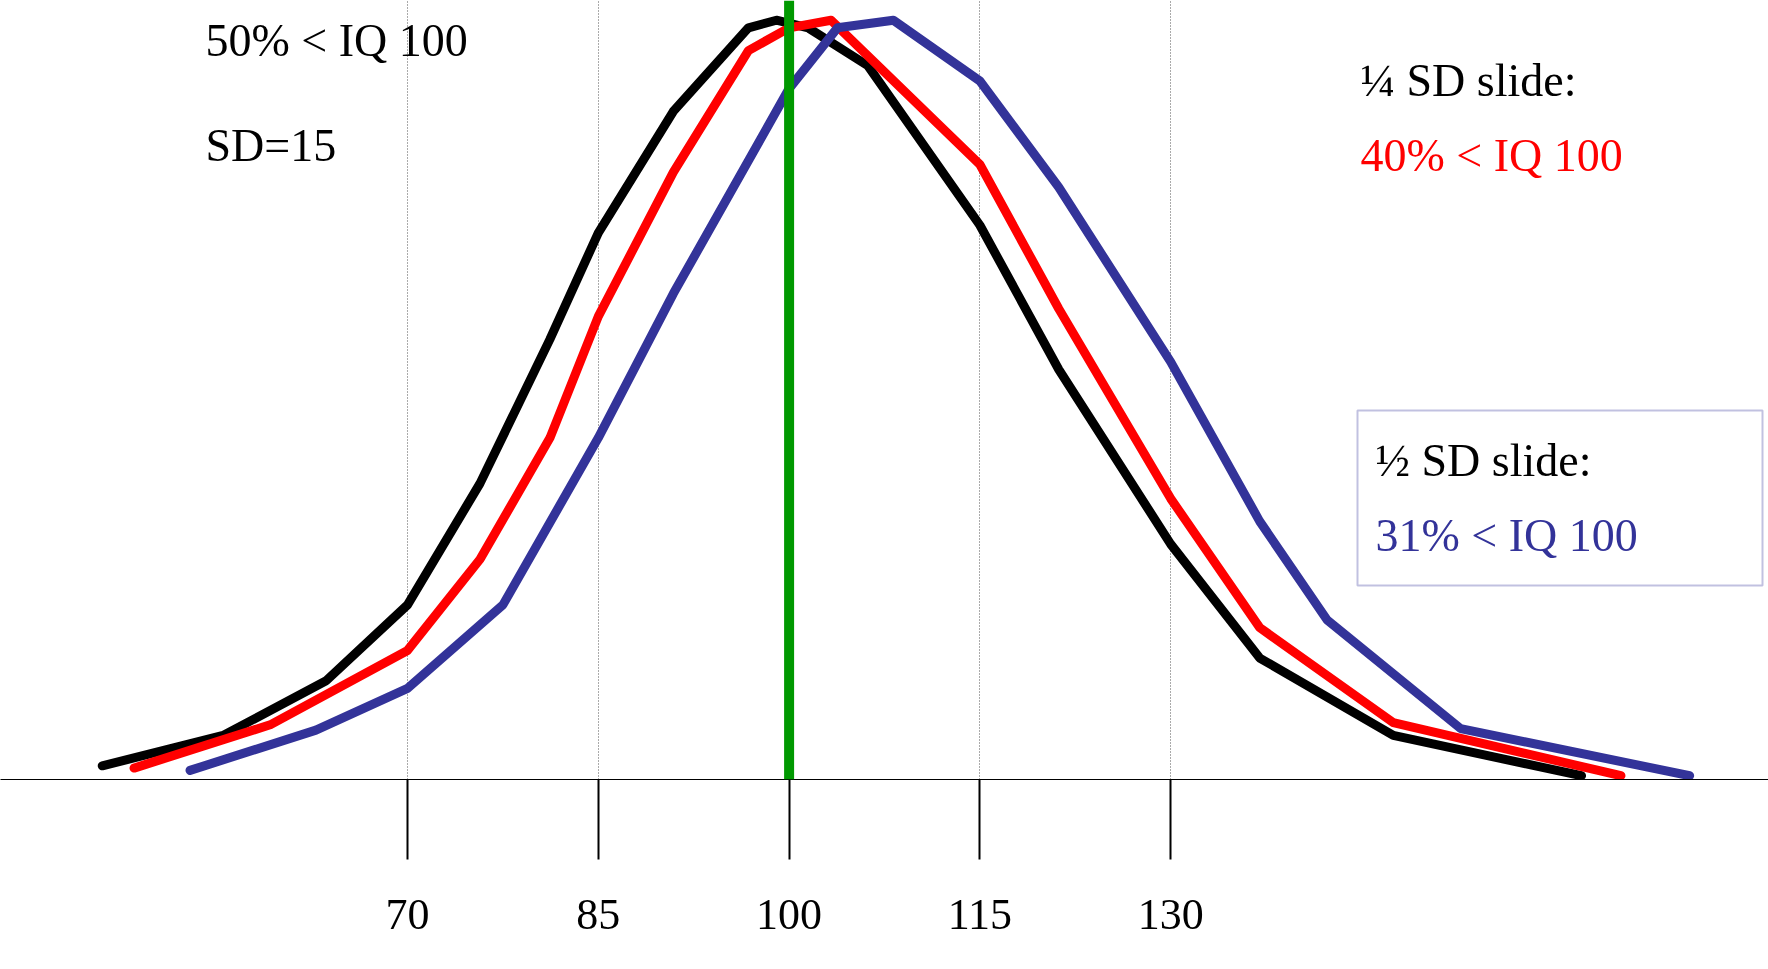 The height and width of the screenshot is (969, 1768). What do you see at coordinates (407, 914) in the screenshot?
I see `x-tick-label: 70` at bounding box center [407, 914].